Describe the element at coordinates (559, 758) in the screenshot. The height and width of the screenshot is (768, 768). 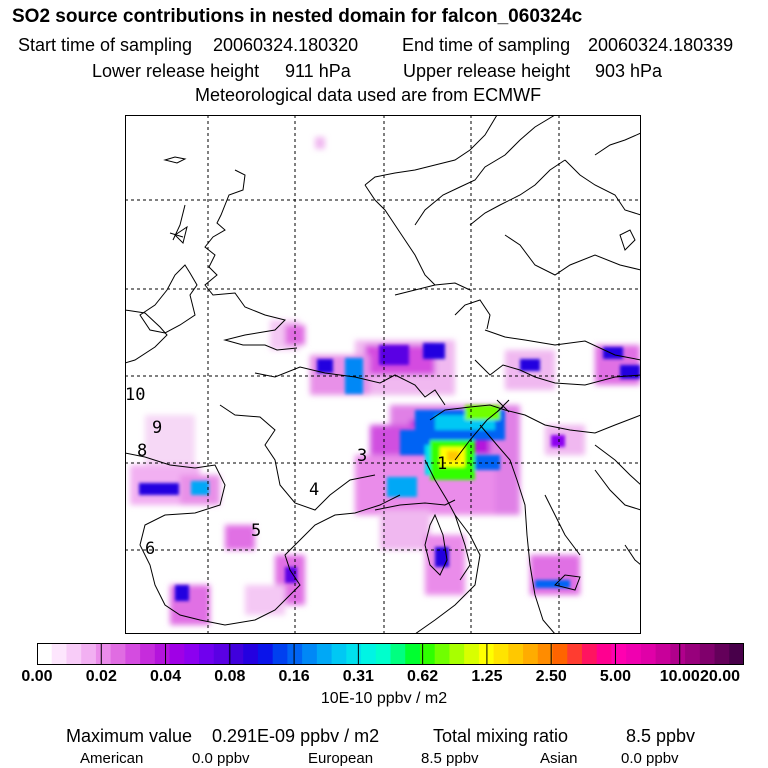
I see `asian-label: Asian` at that location.